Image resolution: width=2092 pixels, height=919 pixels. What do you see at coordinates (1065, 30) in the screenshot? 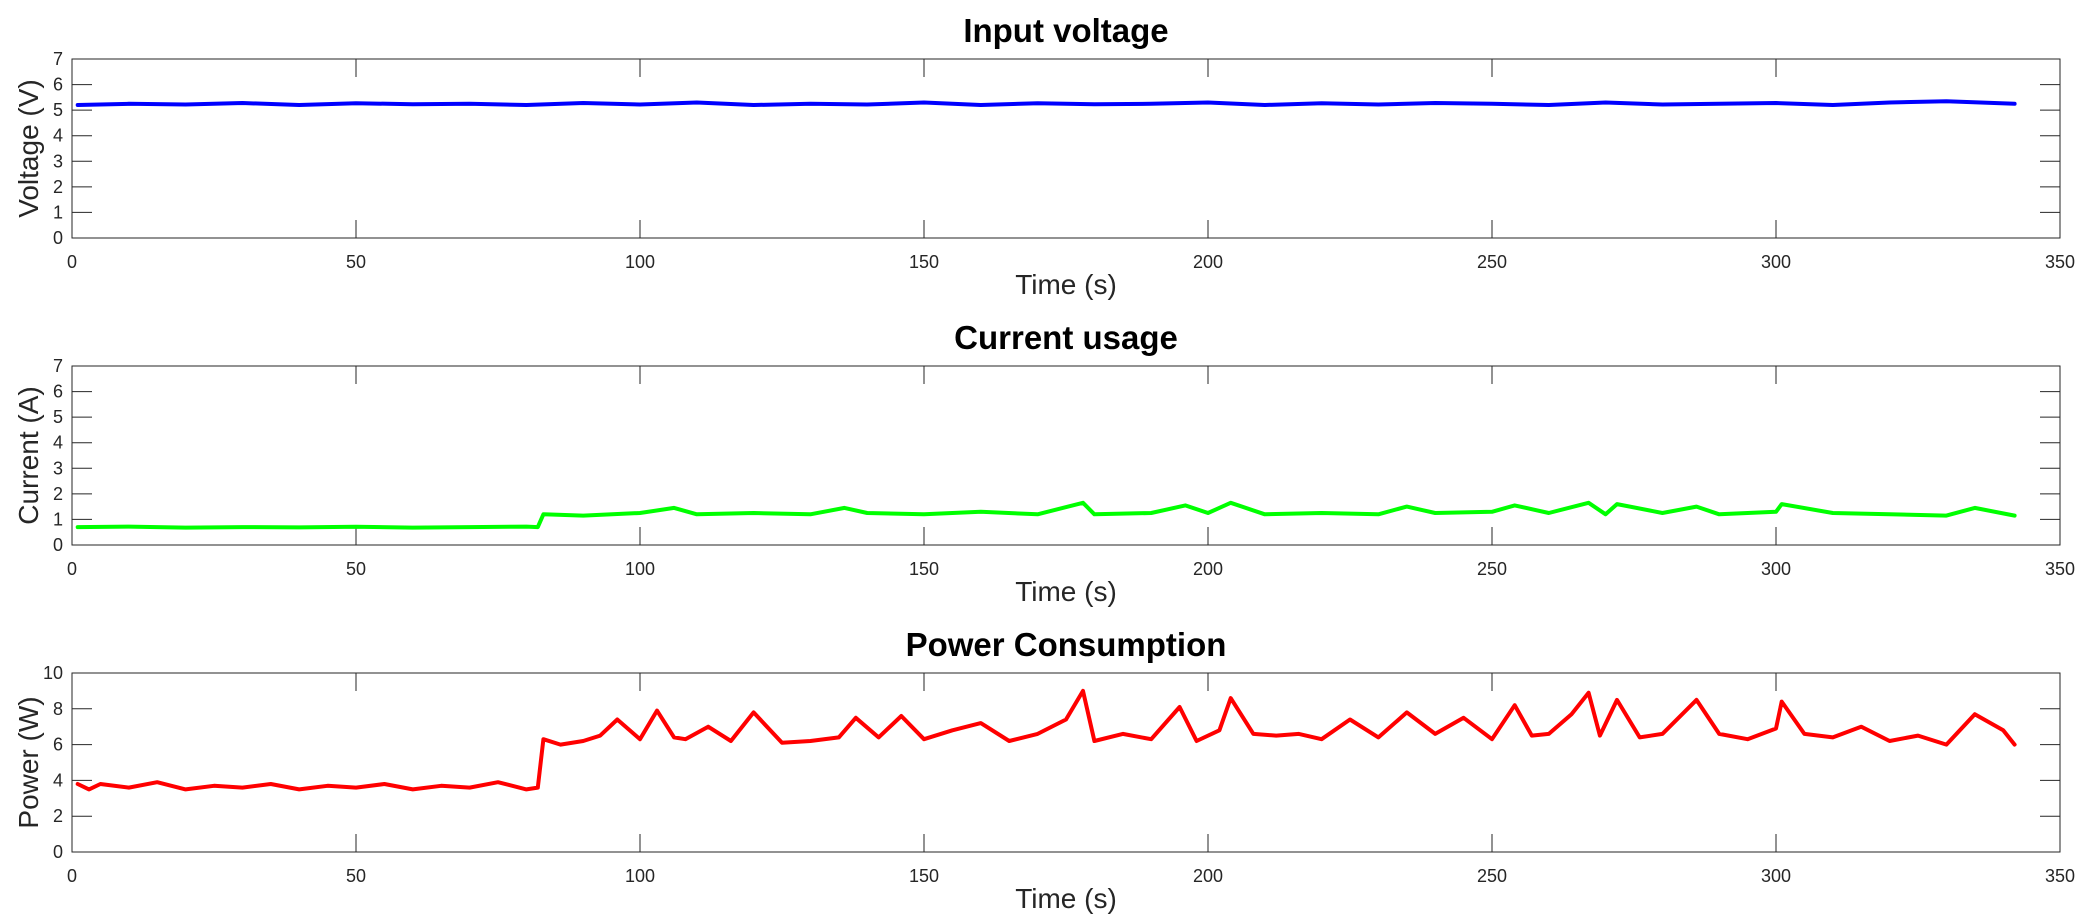
I see `chart-title: Input voltage` at bounding box center [1065, 30].